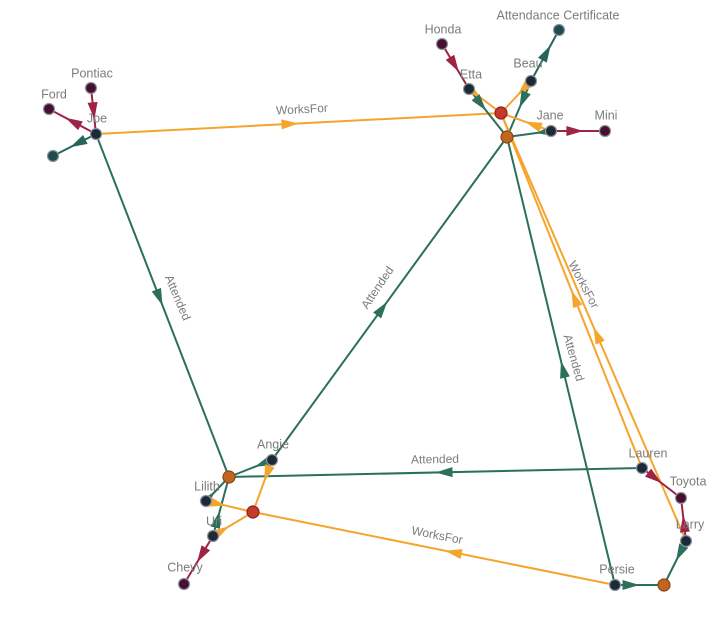  Describe the element at coordinates (91, 88) in the screenshot. I see `node-pontiac` at that location.